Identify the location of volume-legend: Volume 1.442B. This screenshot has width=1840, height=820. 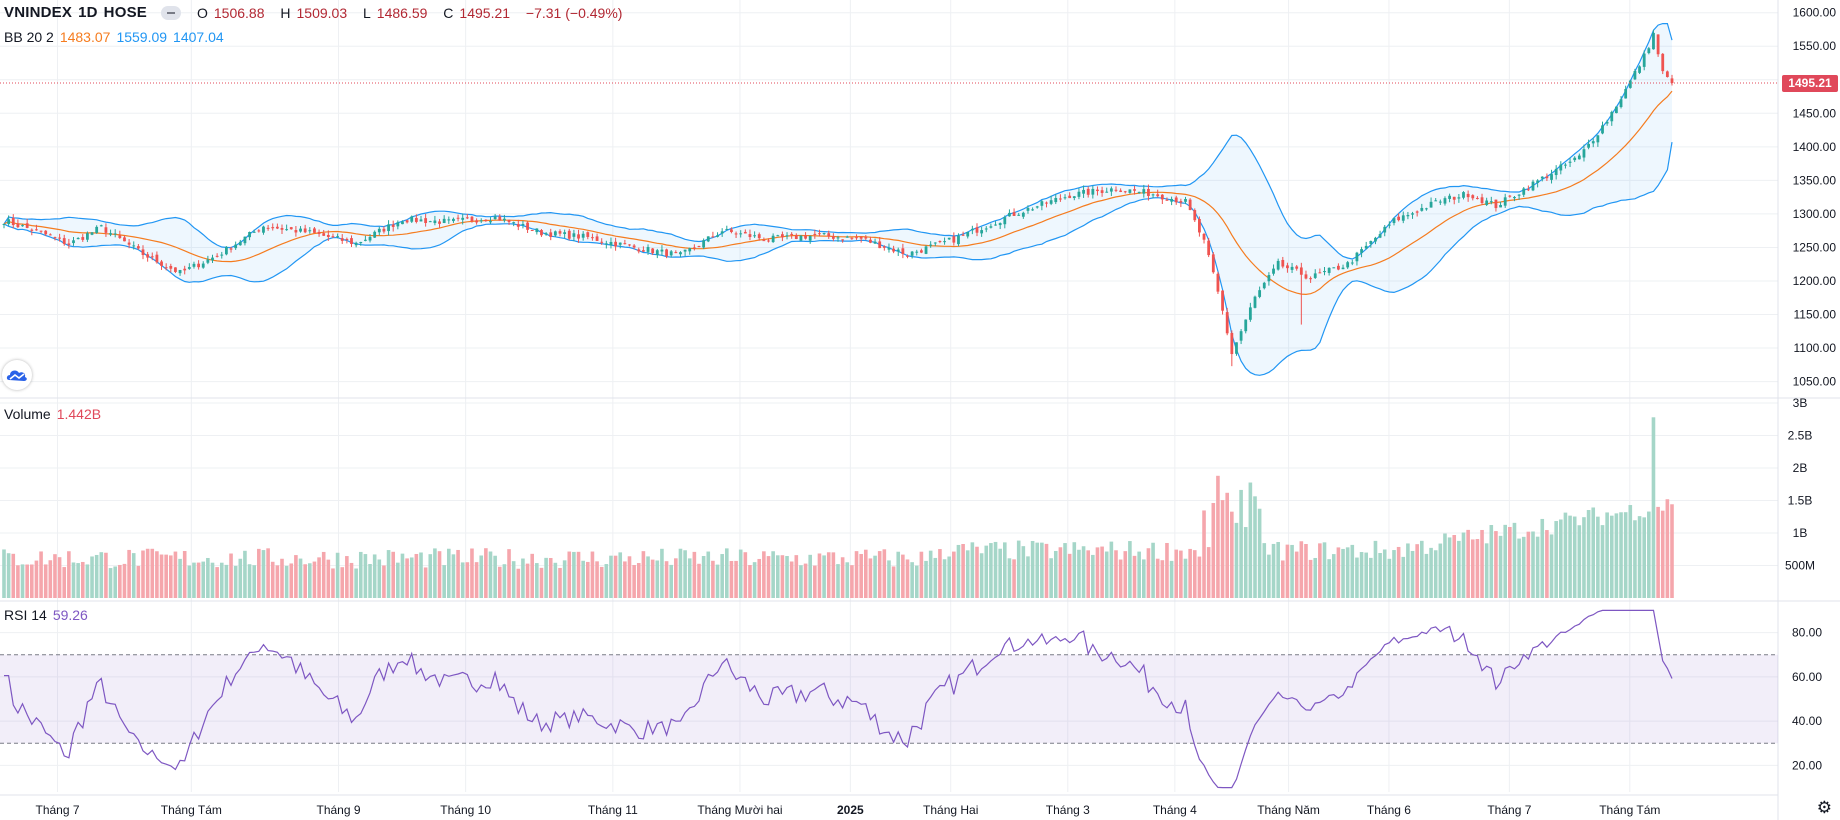
(52, 414).